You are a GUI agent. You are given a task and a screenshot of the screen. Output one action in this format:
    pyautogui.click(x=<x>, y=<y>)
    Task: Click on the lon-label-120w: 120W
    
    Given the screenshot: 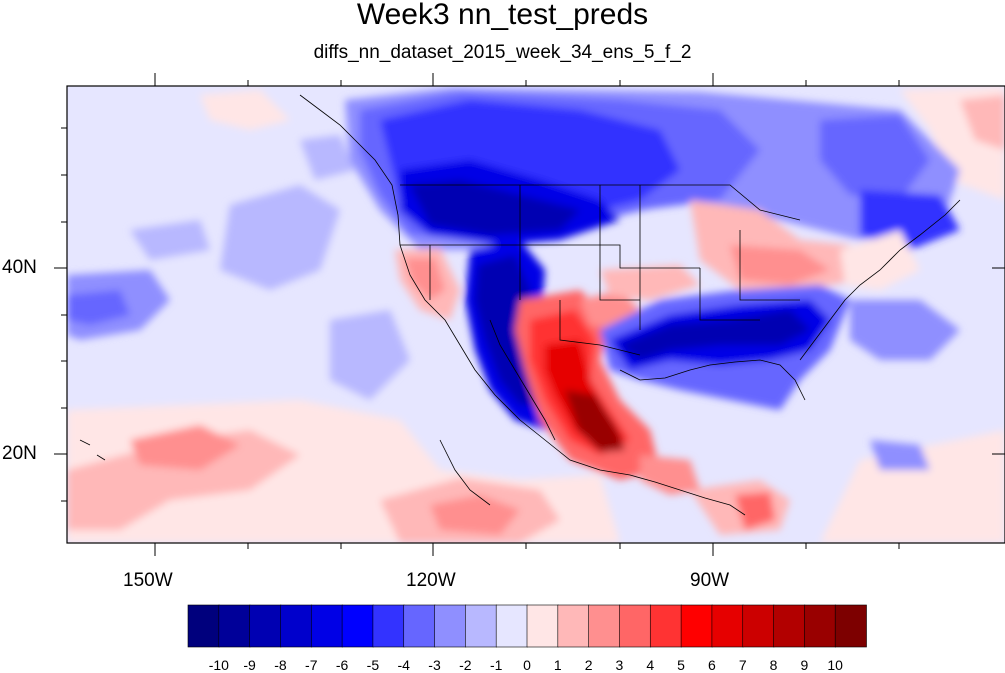 What is the action you would take?
    pyautogui.click(x=431, y=580)
    